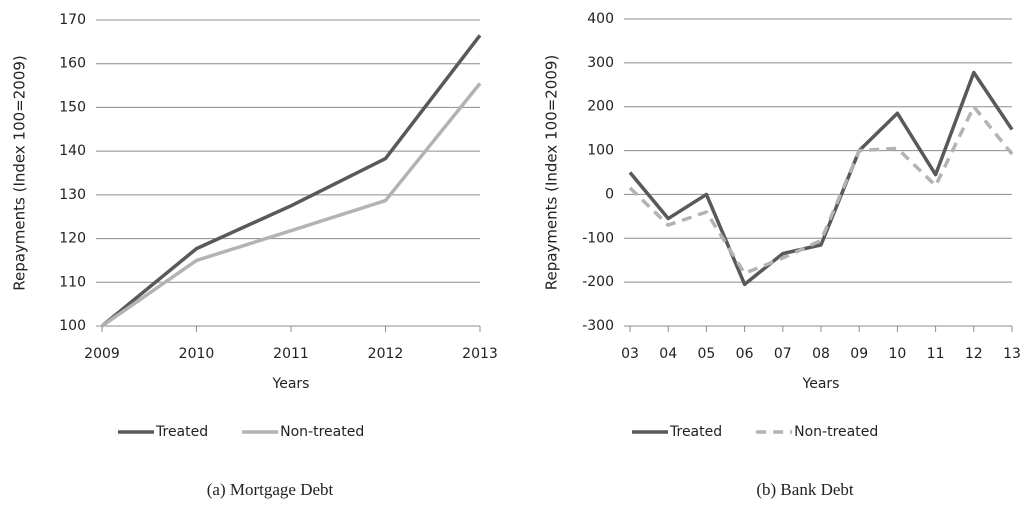  What do you see at coordinates (821, 190) in the screenshot?
I see `series-line` at bounding box center [821, 190].